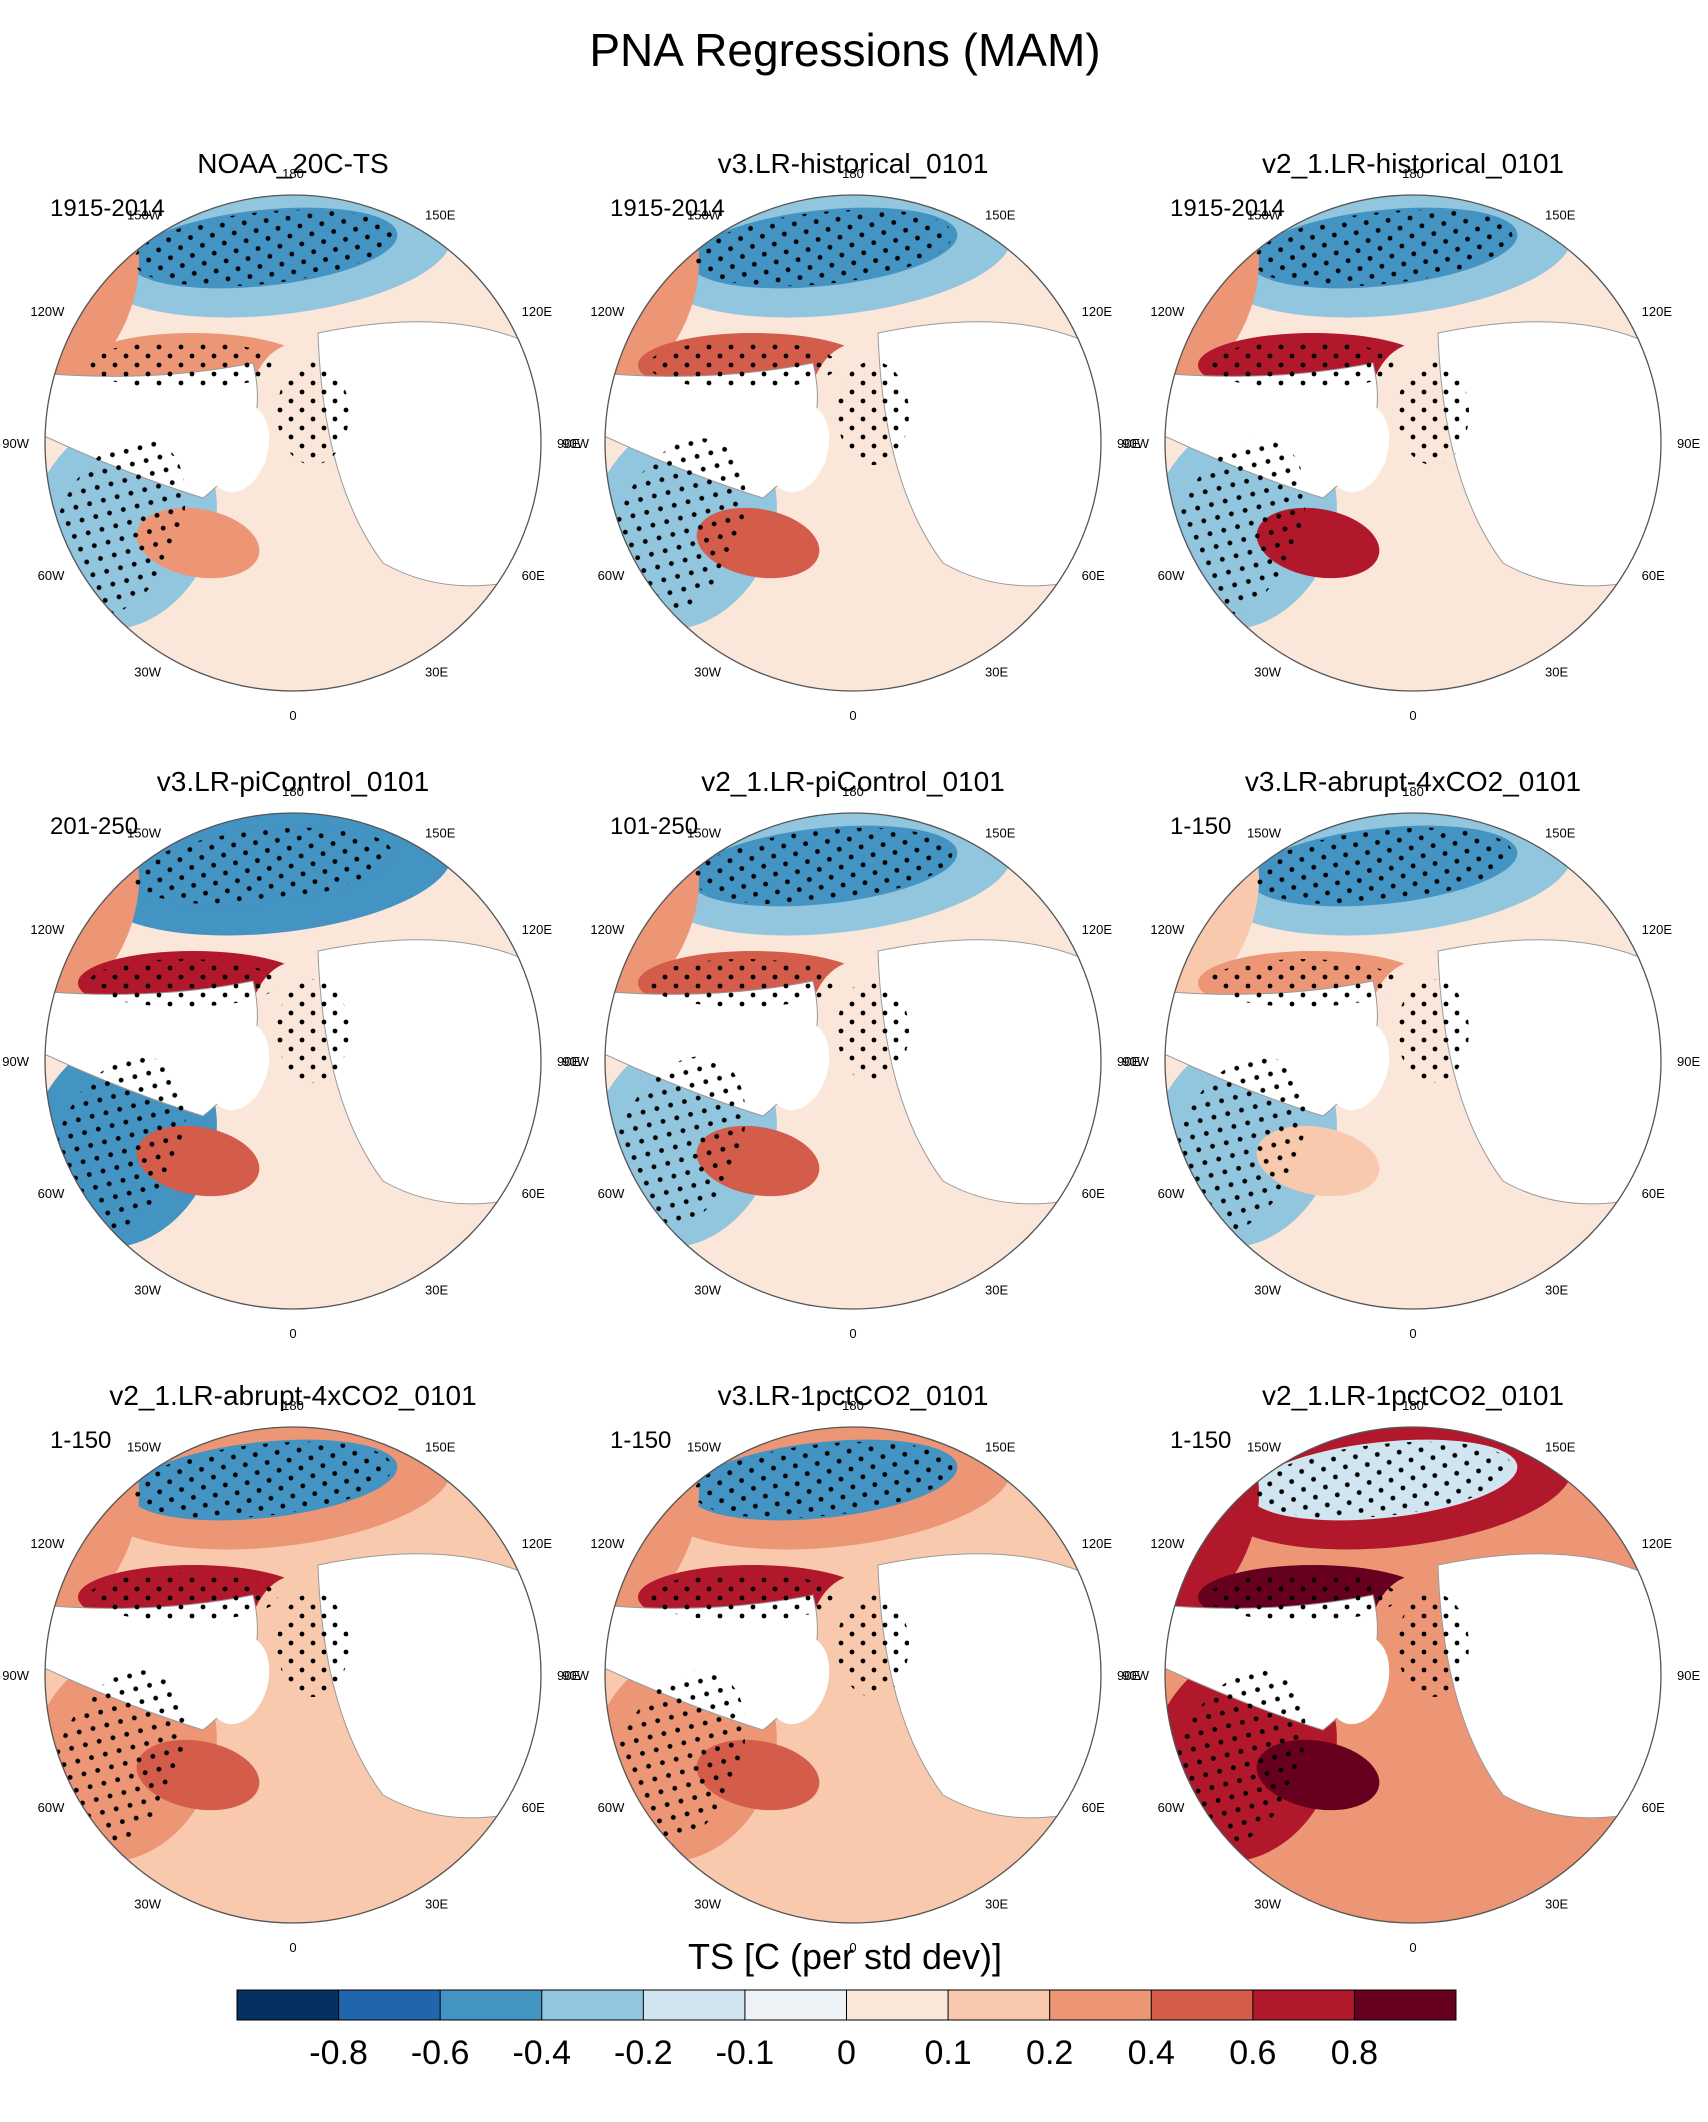 The width and height of the screenshot is (1708, 2122). I want to click on map-boundary, so click(293, 1061).